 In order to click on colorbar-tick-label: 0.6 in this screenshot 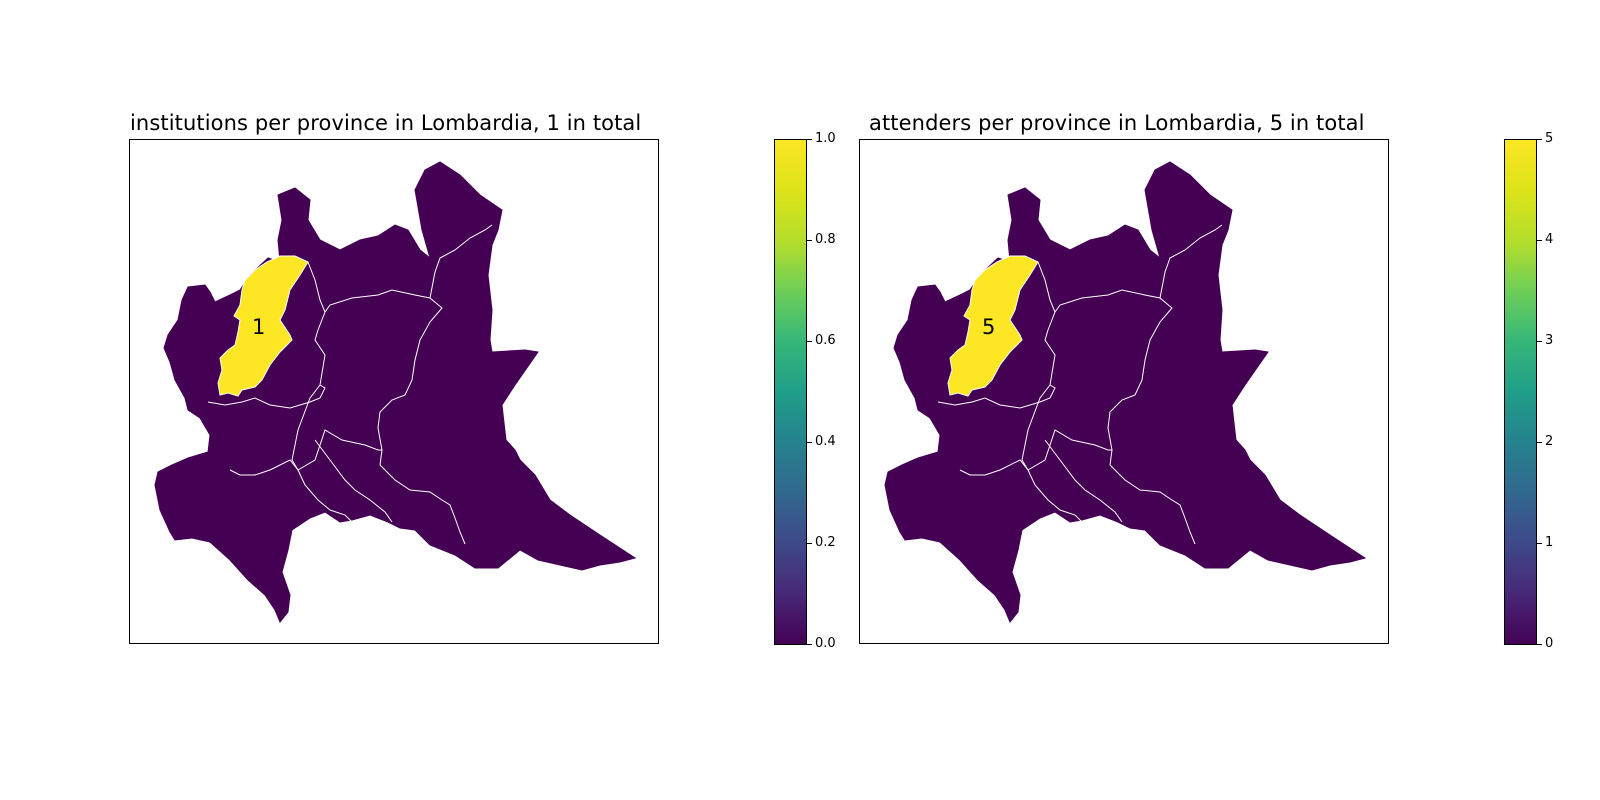, I will do `click(825, 340)`.